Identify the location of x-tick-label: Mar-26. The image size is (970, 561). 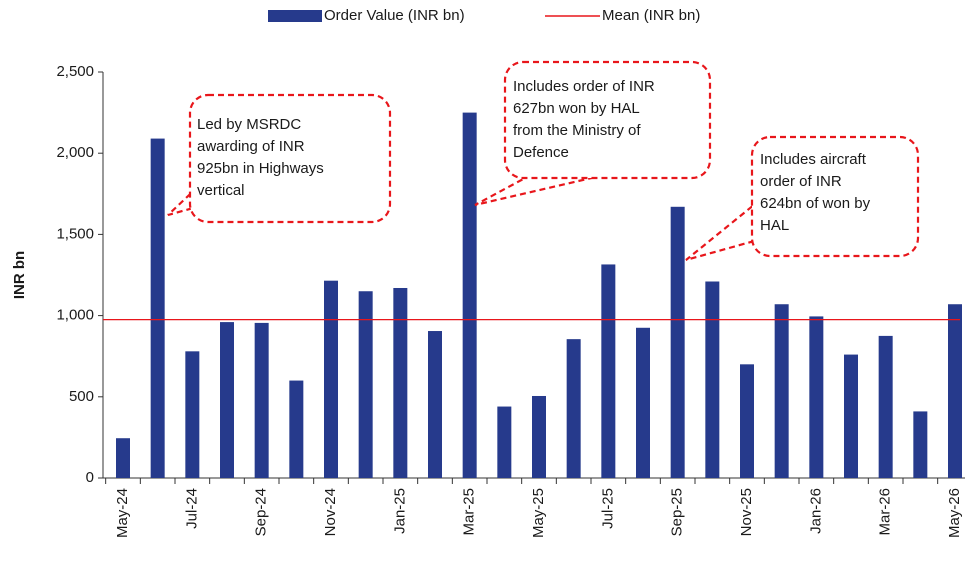
(885, 512).